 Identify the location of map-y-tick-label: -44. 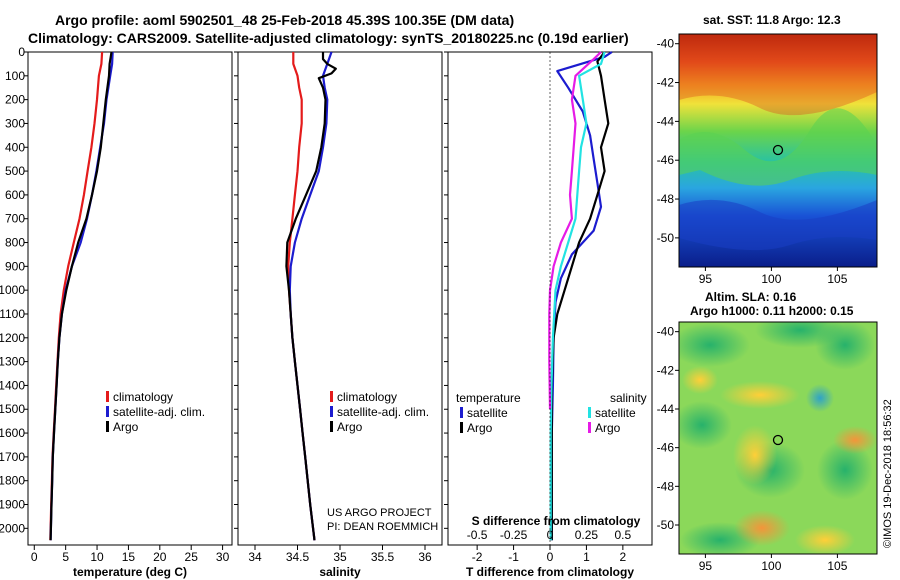
(666, 121).